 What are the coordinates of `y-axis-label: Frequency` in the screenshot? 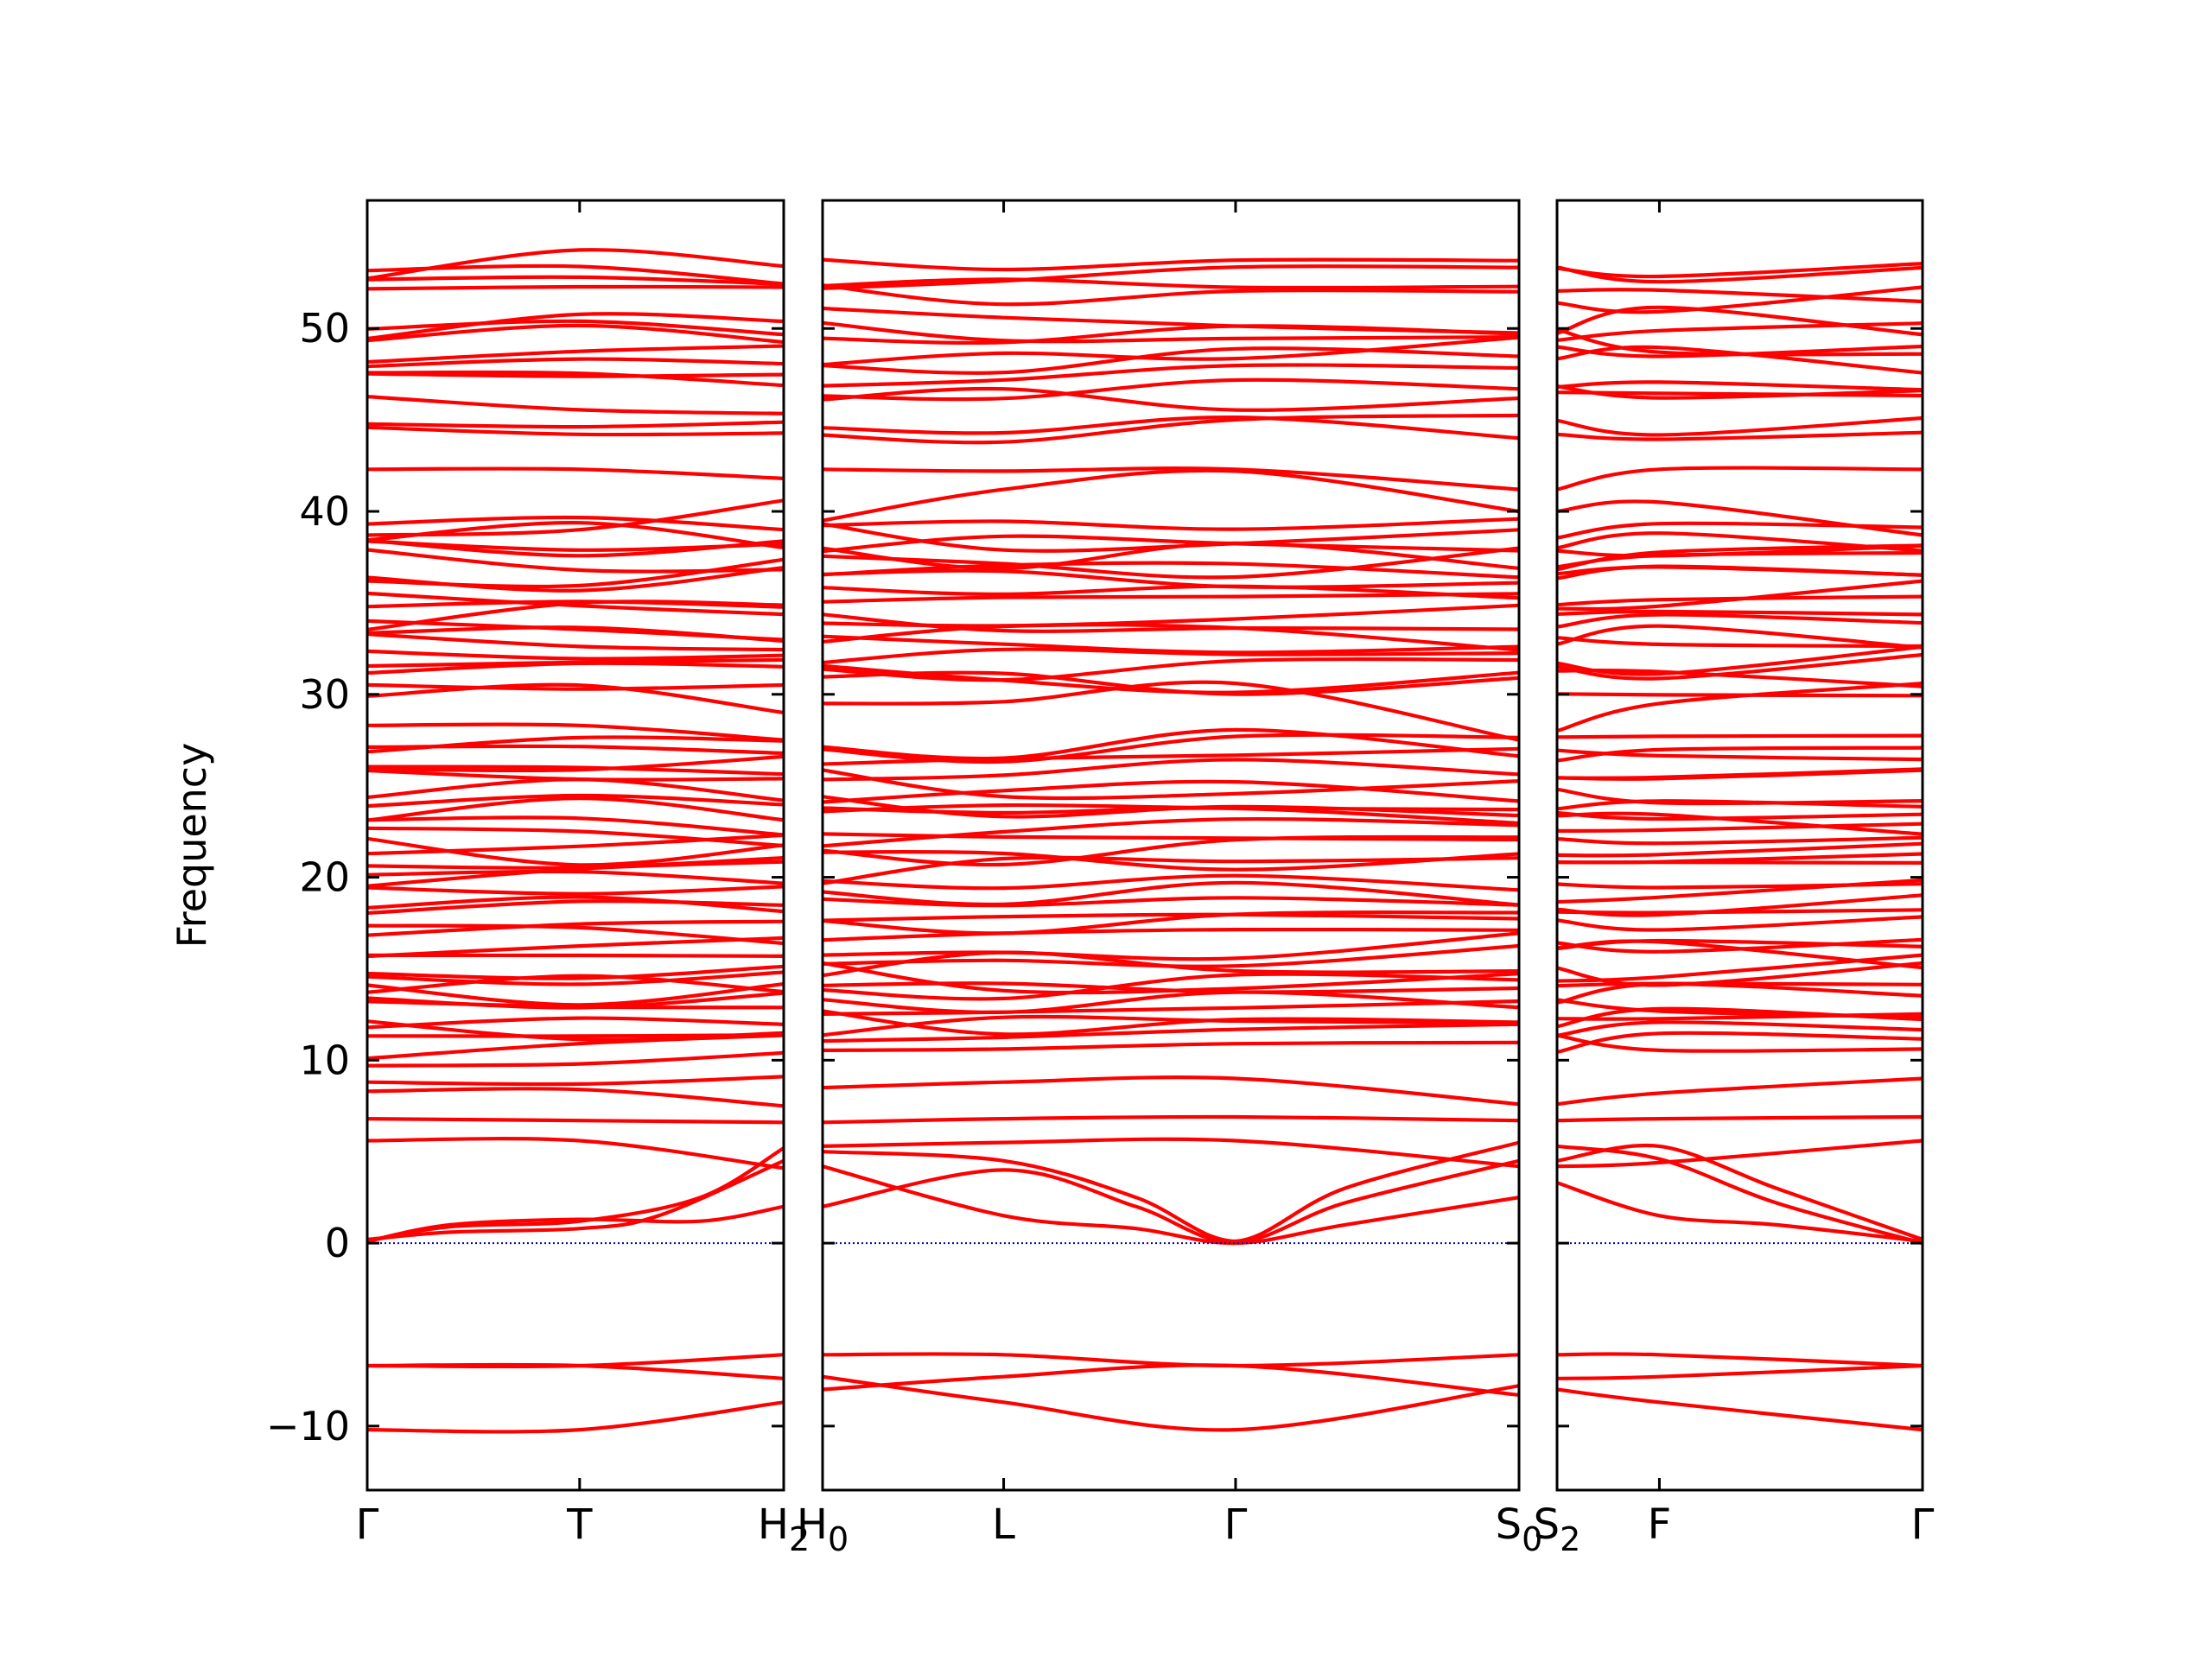 It's located at (191, 845).